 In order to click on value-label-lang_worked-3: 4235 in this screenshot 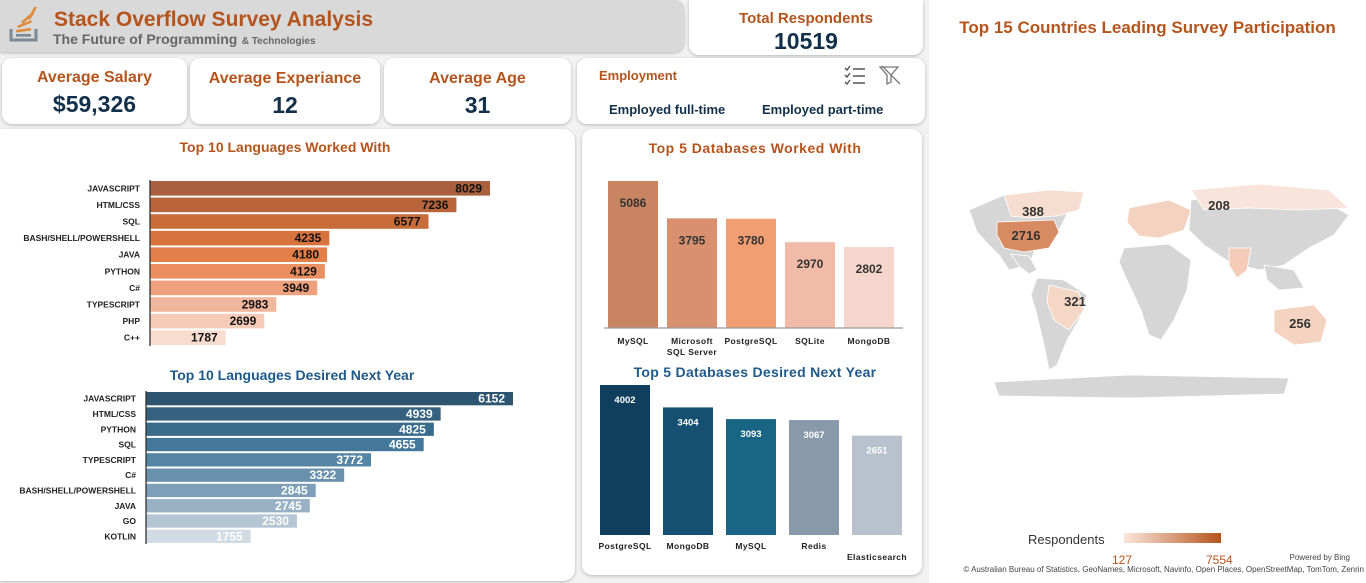, I will do `click(308, 238)`.